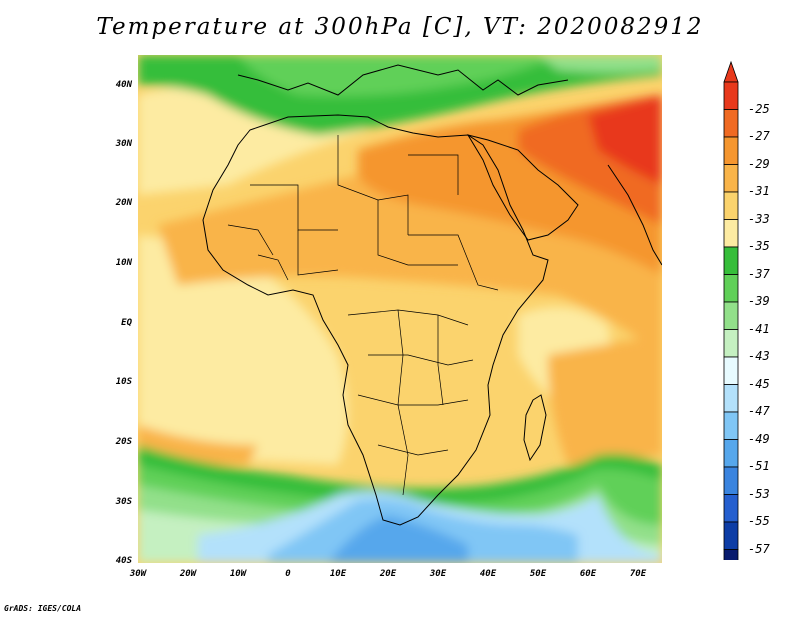 This screenshot has width=800, height=618. I want to click on colorbar, so click(731, 329).